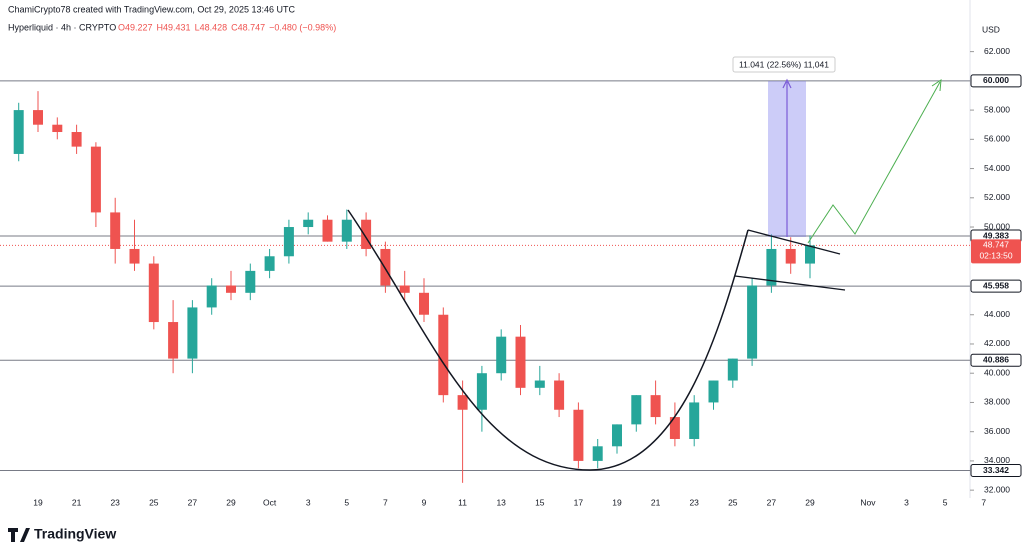 The height and width of the screenshot is (552, 1024). Describe the element at coordinates (997, 314) in the screenshot. I see `y-tick-label: 44.000` at that location.